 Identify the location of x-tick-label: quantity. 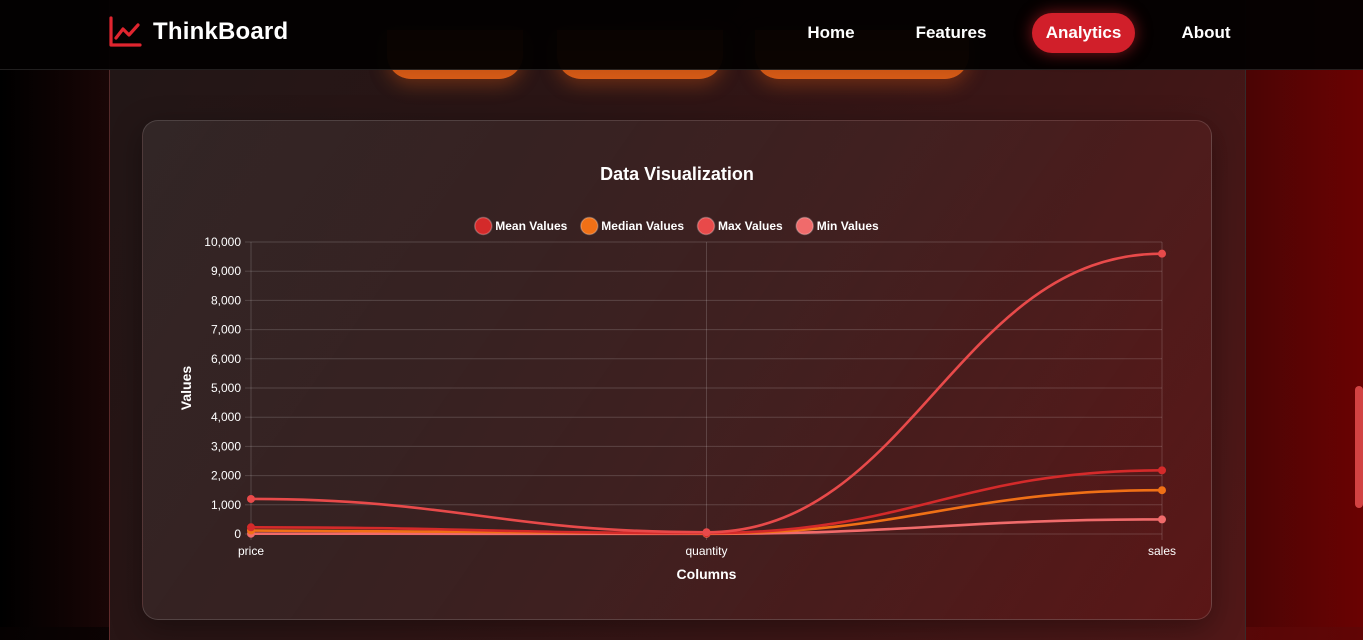
(706, 551).